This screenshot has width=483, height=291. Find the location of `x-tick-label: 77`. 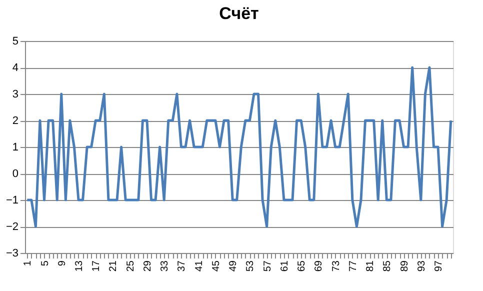

x-tick-label: 77 is located at coordinates (353, 266).